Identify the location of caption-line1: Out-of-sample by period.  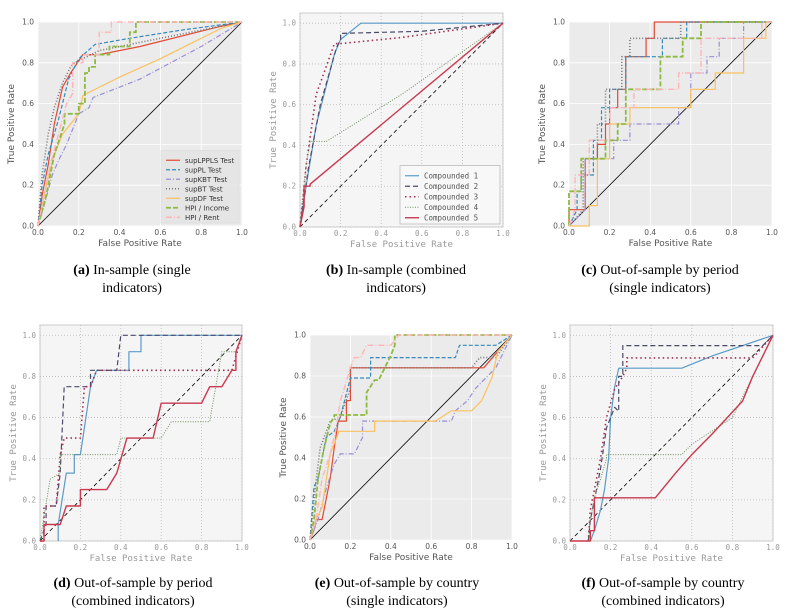
(669, 270).